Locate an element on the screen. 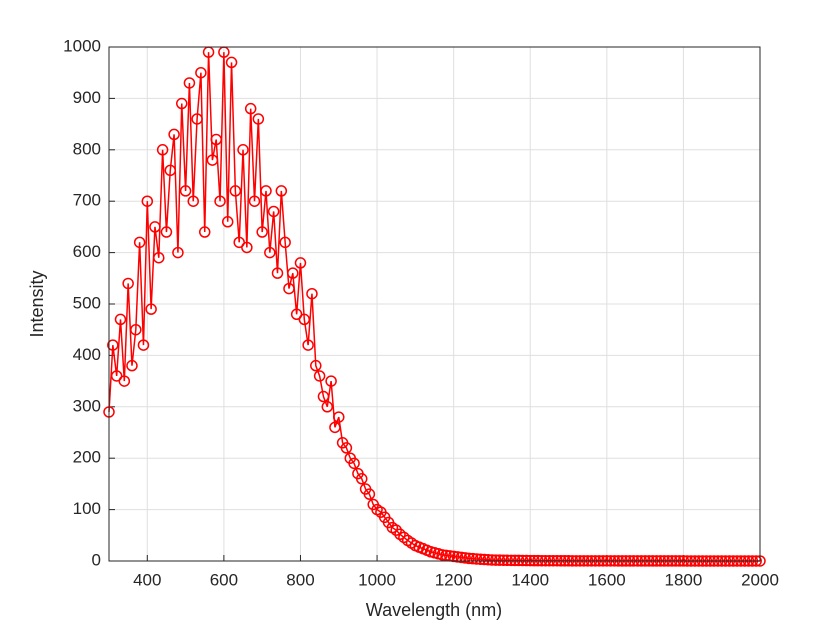  y-tick-label: 0 is located at coordinates (96, 559).